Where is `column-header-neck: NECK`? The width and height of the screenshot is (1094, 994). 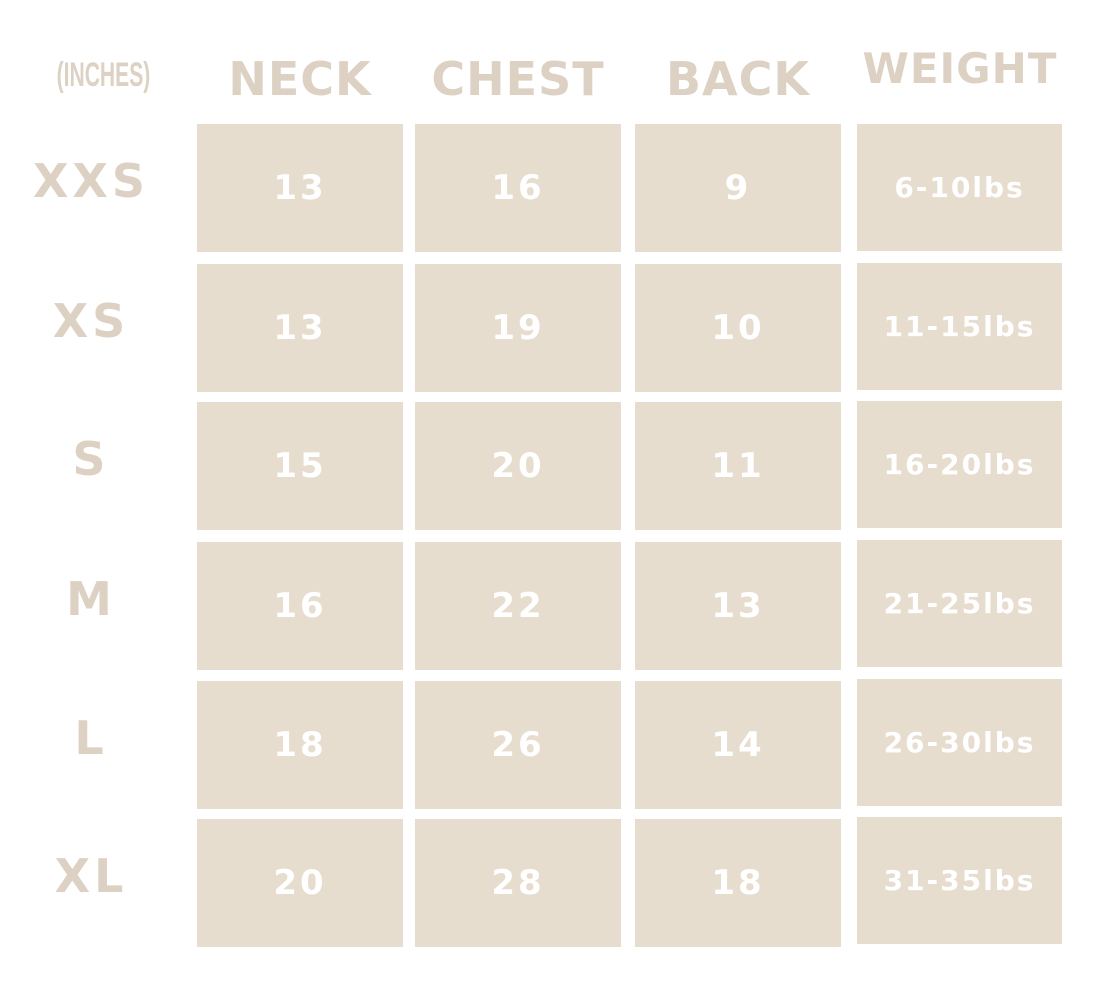 column-header-neck: NECK is located at coordinates (300, 79).